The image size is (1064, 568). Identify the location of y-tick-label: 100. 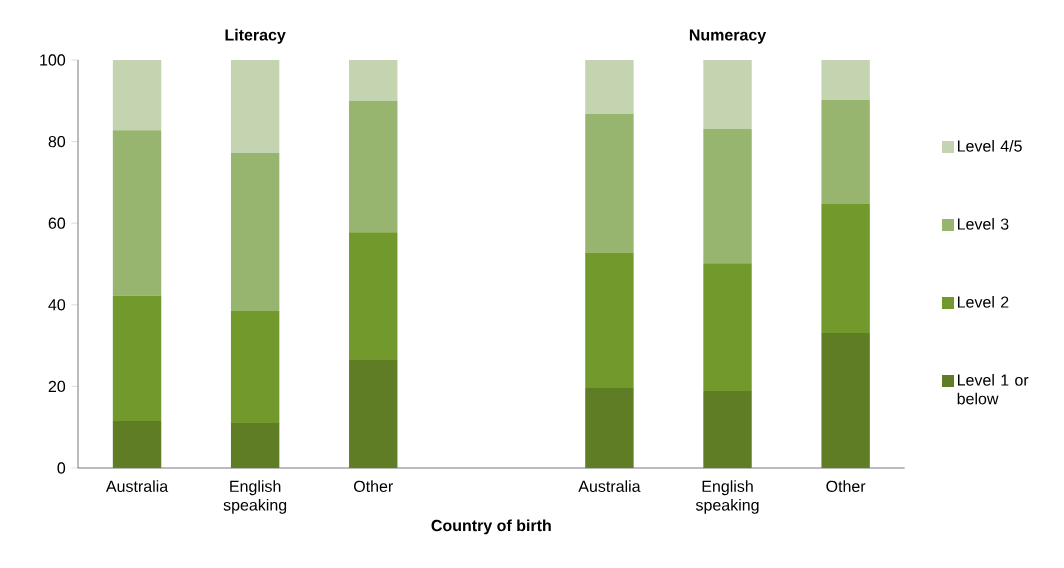
(53, 60).